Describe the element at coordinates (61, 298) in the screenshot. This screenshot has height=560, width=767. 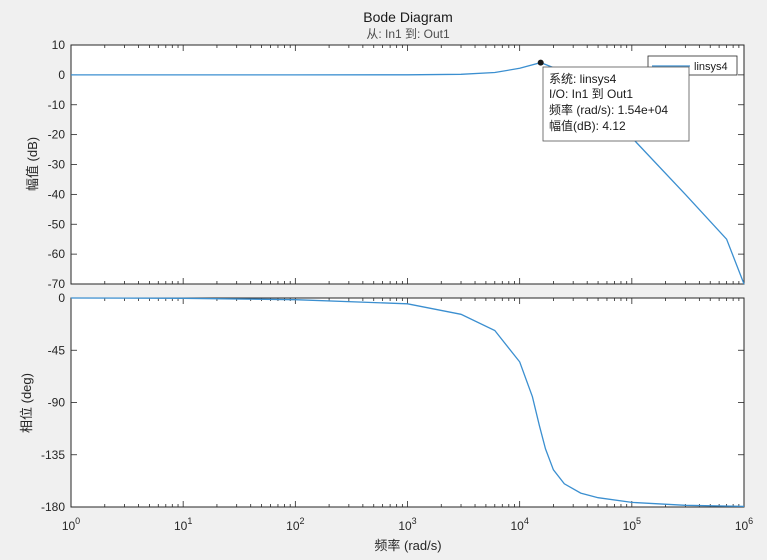
I see `phase-y-tick-label: 0` at that location.